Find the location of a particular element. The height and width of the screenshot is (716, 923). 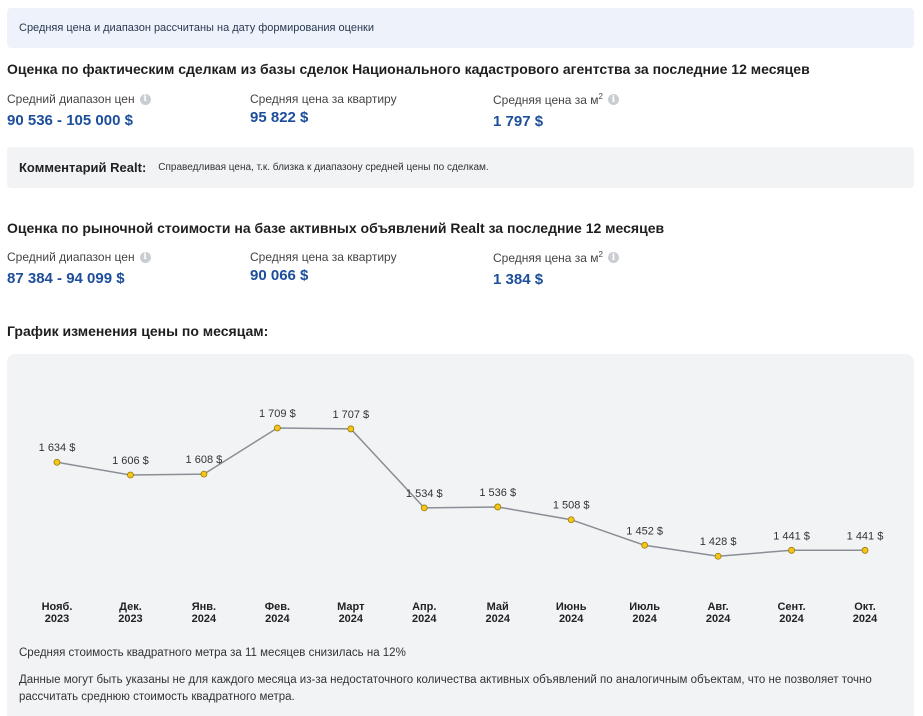

market-sqm-value: 1 384 $ is located at coordinates (518, 279).